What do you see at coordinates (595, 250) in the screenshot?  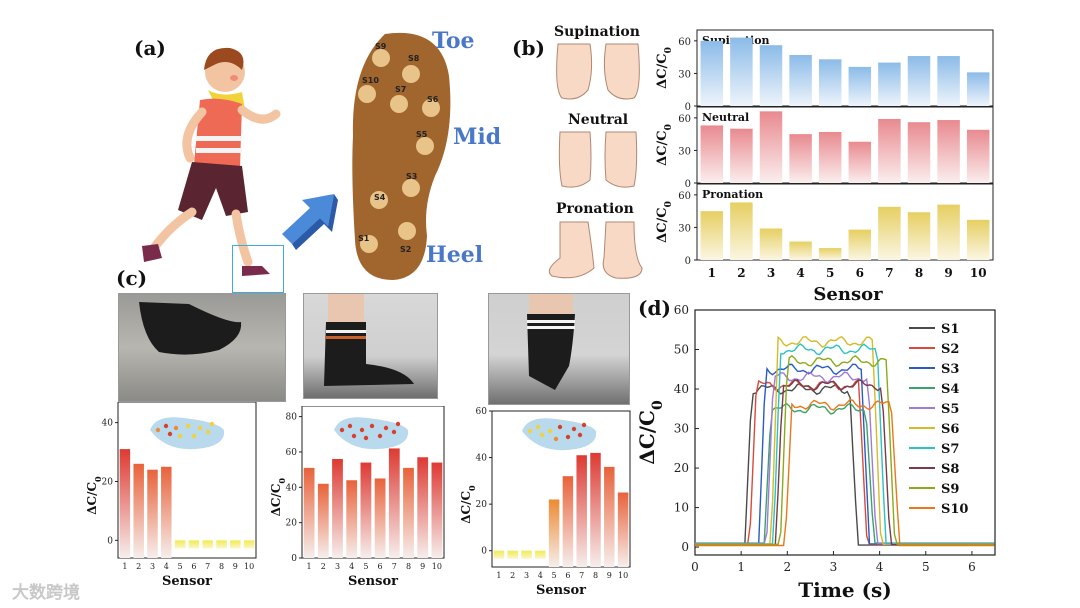 I see `feet-pronation-image` at bounding box center [595, 250].